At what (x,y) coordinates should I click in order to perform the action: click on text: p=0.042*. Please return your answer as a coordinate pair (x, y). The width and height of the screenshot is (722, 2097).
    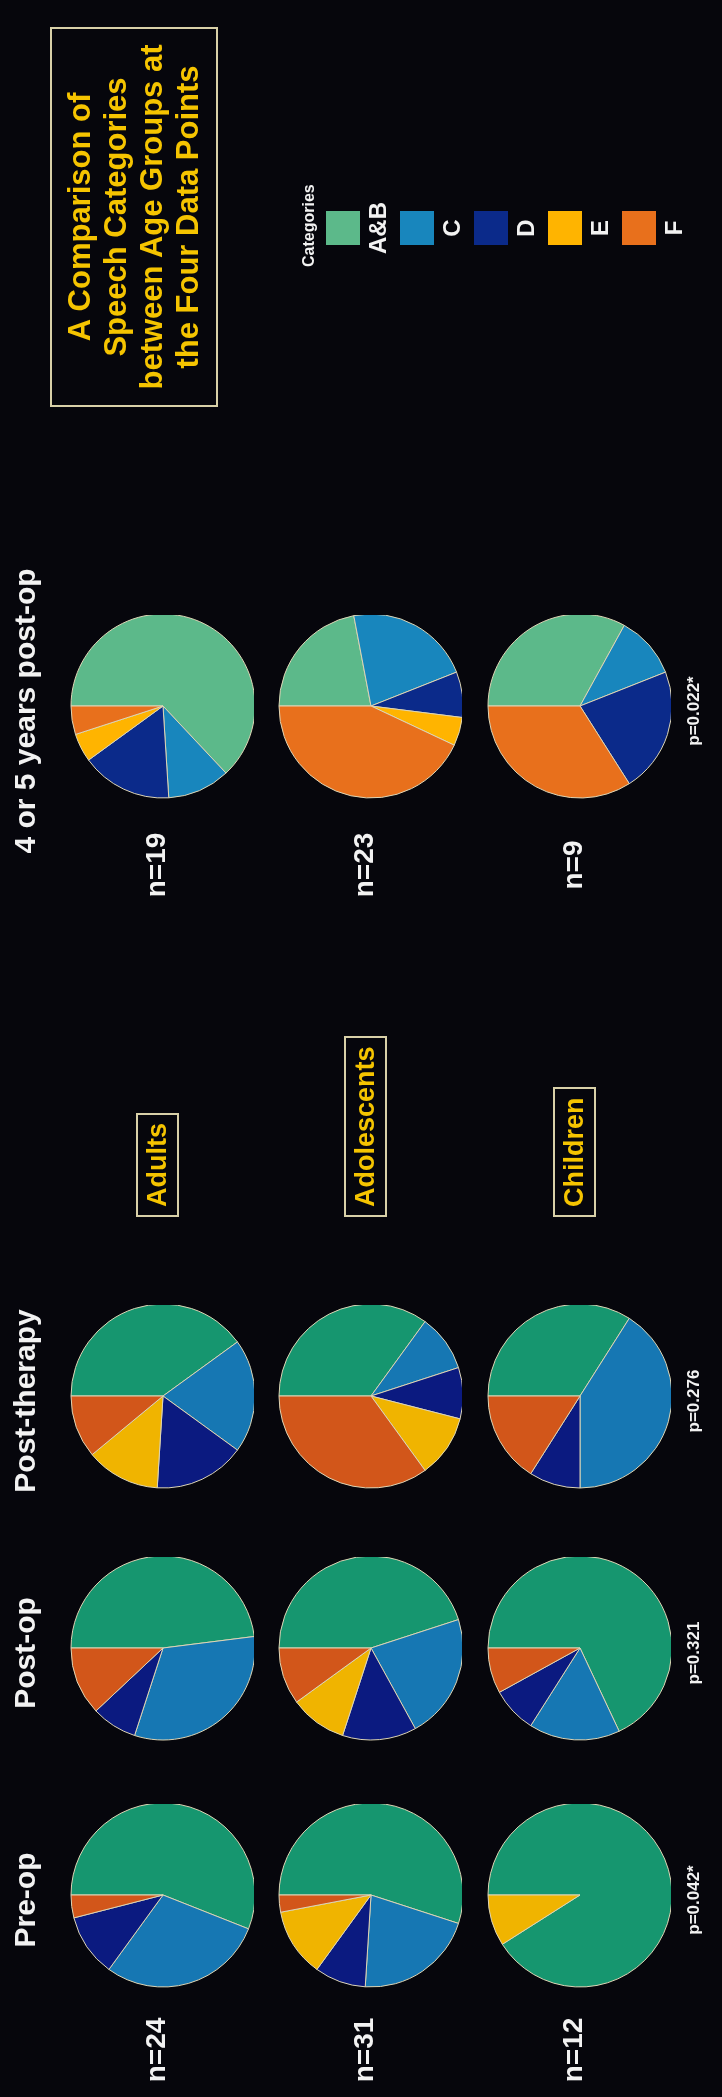
    Looking at the image, I should click on (694, 1900).